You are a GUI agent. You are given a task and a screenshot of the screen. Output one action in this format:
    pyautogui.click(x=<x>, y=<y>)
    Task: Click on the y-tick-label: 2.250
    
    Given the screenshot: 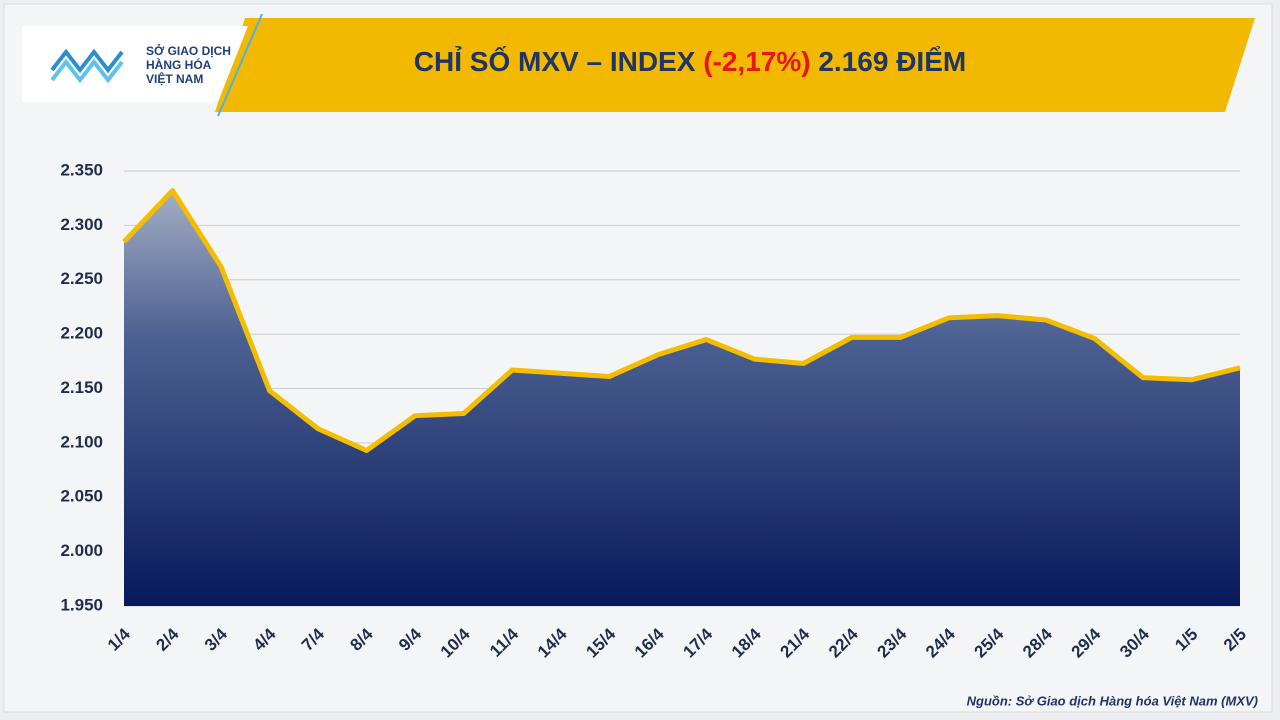 What is the action you would take?
    pyautogui.click(x=81, y=278)
    